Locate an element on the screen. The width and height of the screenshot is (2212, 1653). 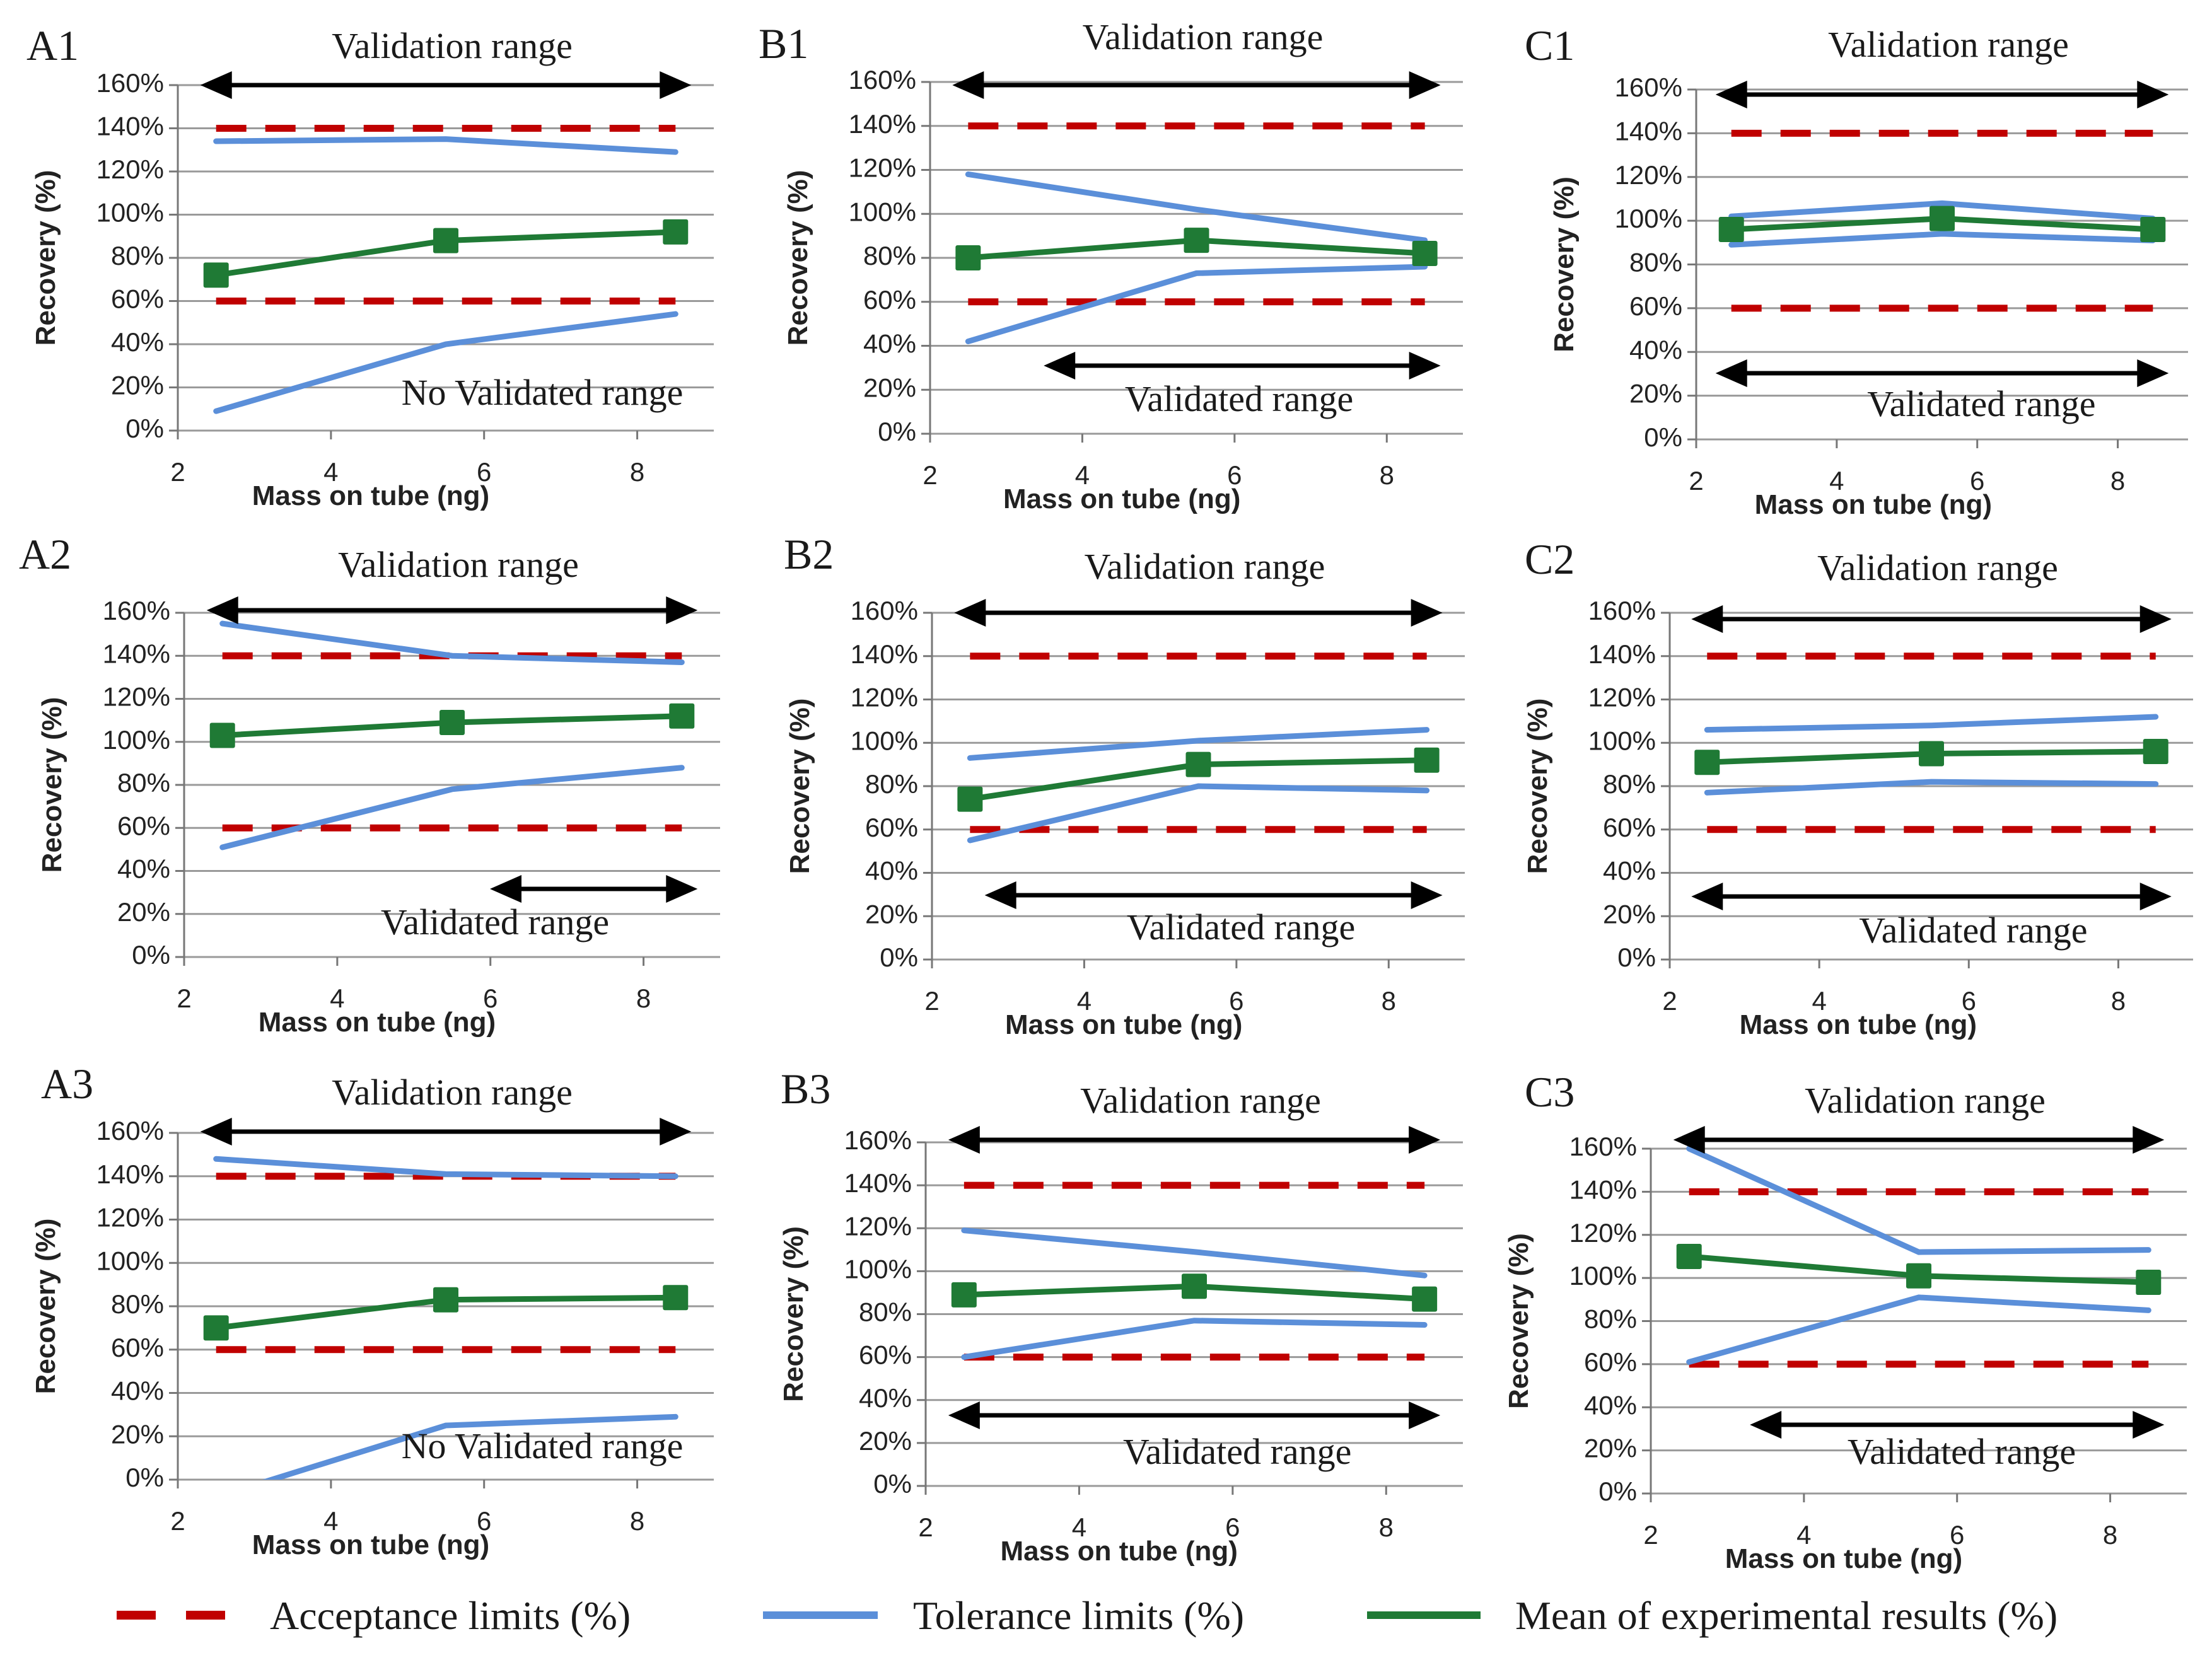
legend-label: Acceptance limits (%) is located at coordinates (450, 1615).